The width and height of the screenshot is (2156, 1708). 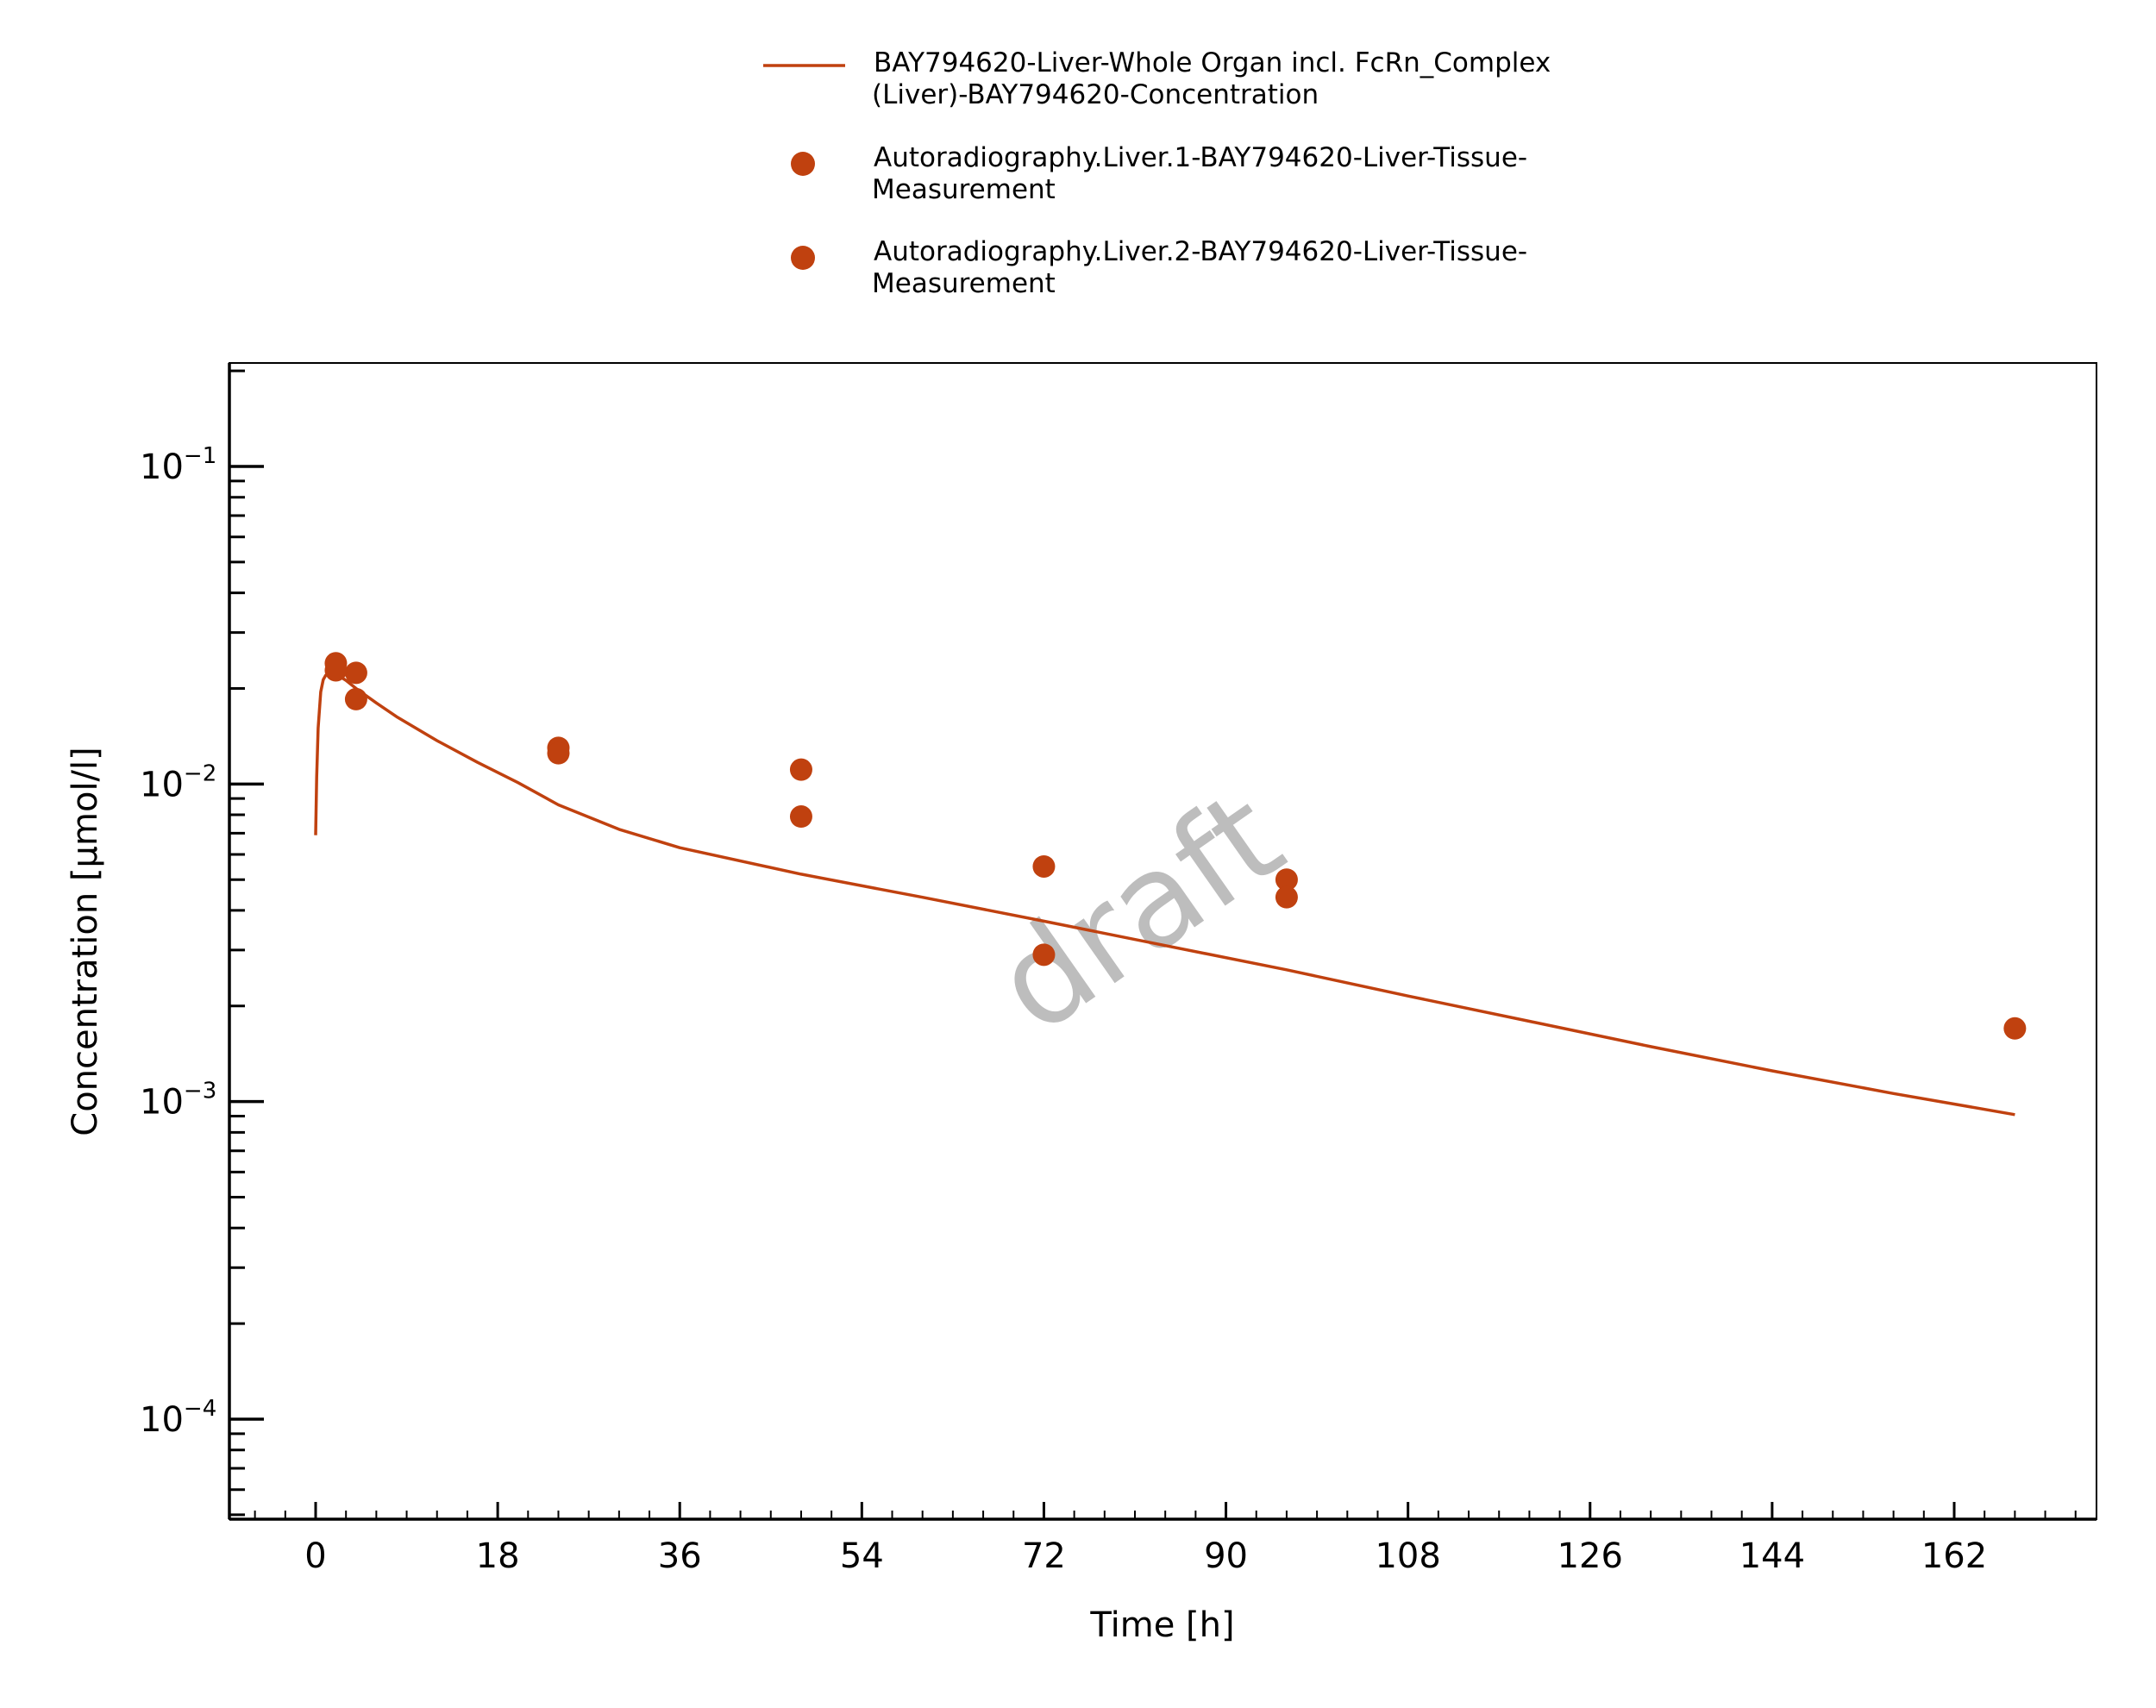 I want to click on y-tick-label: 10⁻¹, so click(x=178, y=465).